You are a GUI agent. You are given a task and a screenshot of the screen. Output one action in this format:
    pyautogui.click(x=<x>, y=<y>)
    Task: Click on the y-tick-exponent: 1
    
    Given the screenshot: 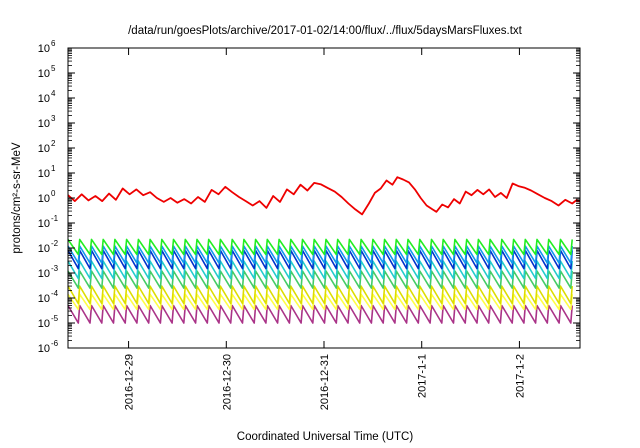 What is the action you would take?
    pyautogui.click(x=53, y=168)
    